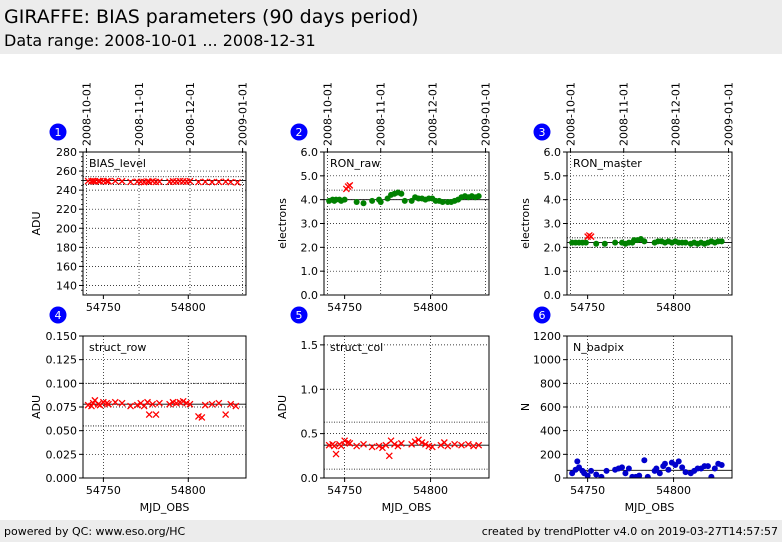  What do you see at coordinates (550, 383) in the screenshot?
I see `y-tick-label: 800` at bounding box center [550, 383].